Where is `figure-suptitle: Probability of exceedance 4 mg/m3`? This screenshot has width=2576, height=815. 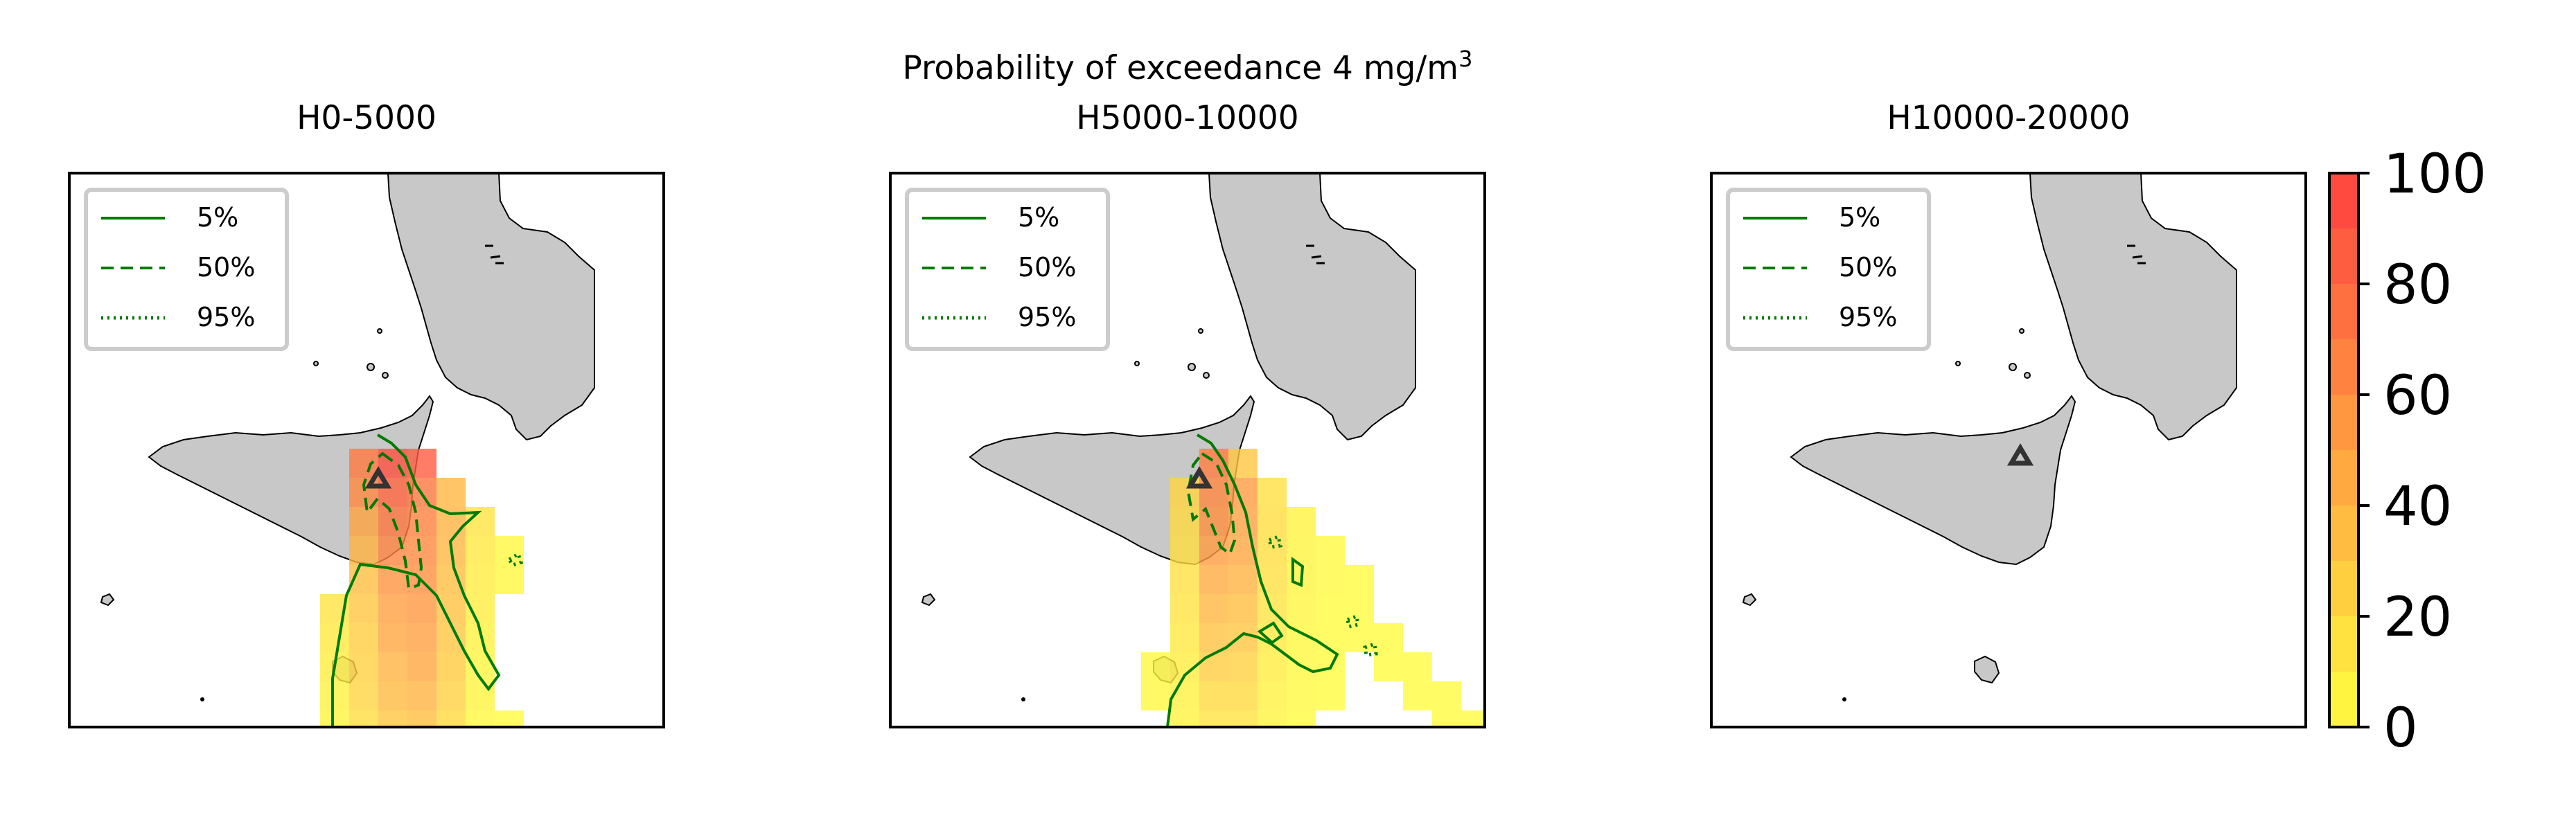
figure-suptitle: Probability of exceedance 4 mg/m3 is located at coordinates (1188, 67).